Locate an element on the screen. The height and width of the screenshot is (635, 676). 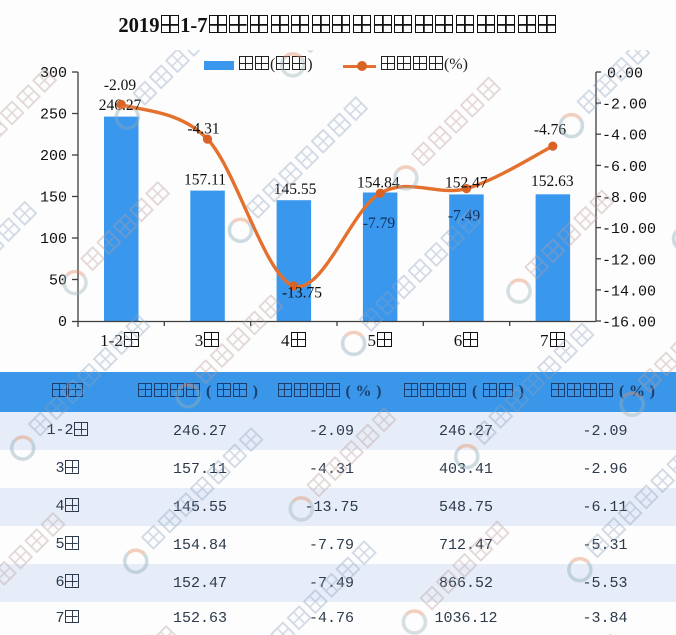
svg-text: -13.75 is located at coordinates (302, 293).